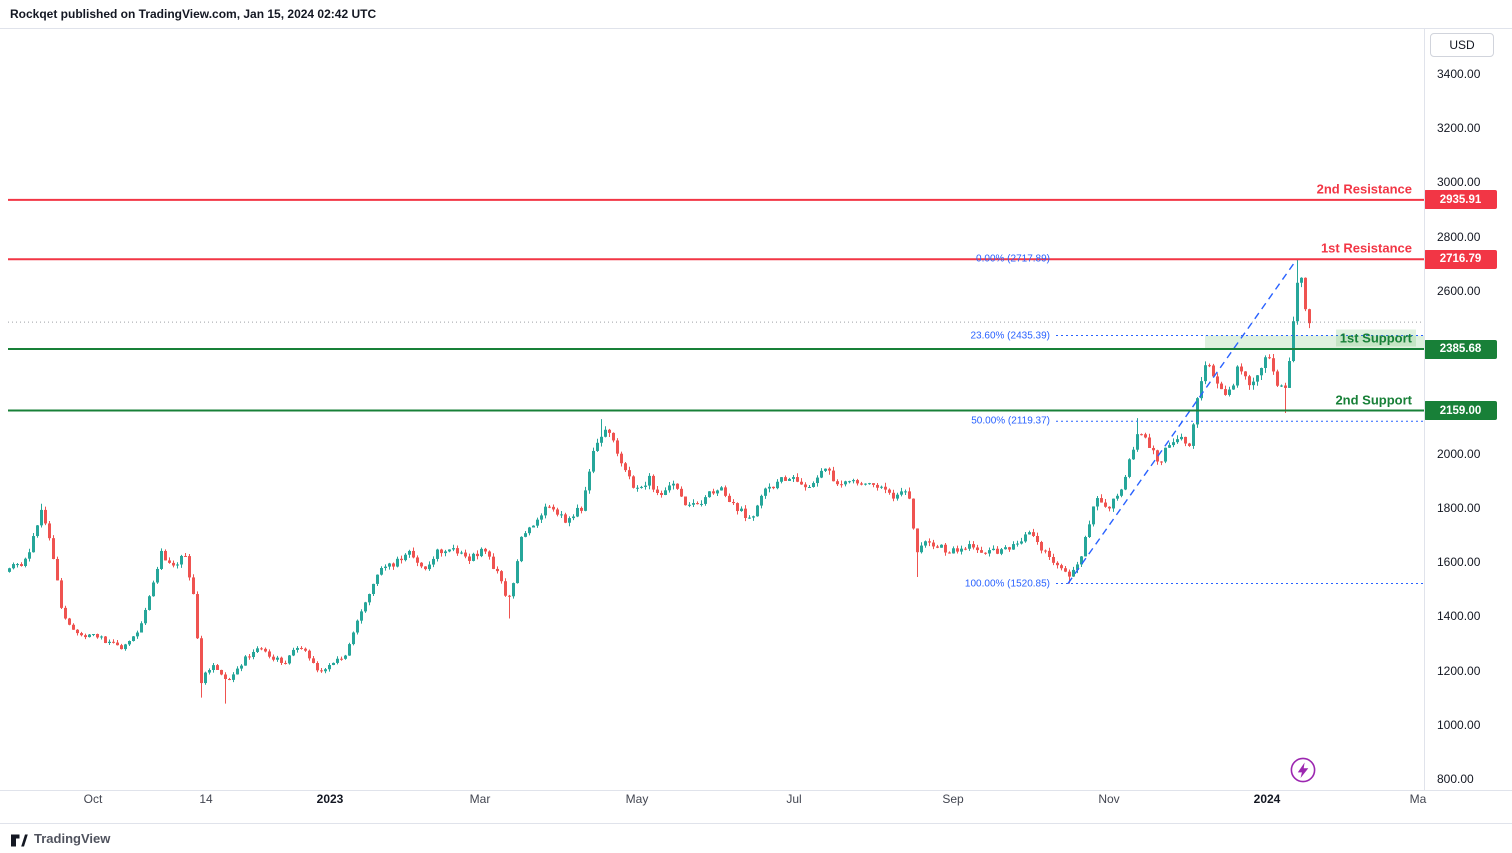 The width and height of the screenshot is (1512, 853). Describe the element at coordinates (206, 799) in the screenshot. I see `time-tick: 14` at that location.